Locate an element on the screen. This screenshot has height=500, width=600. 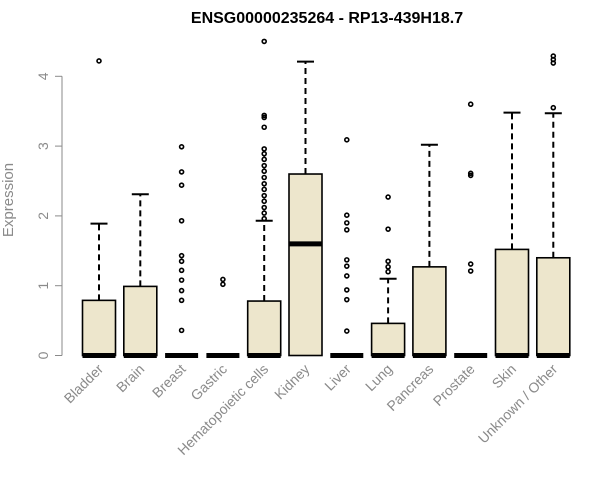
x-tick-label: Skin is located at coordinates (504, 376).